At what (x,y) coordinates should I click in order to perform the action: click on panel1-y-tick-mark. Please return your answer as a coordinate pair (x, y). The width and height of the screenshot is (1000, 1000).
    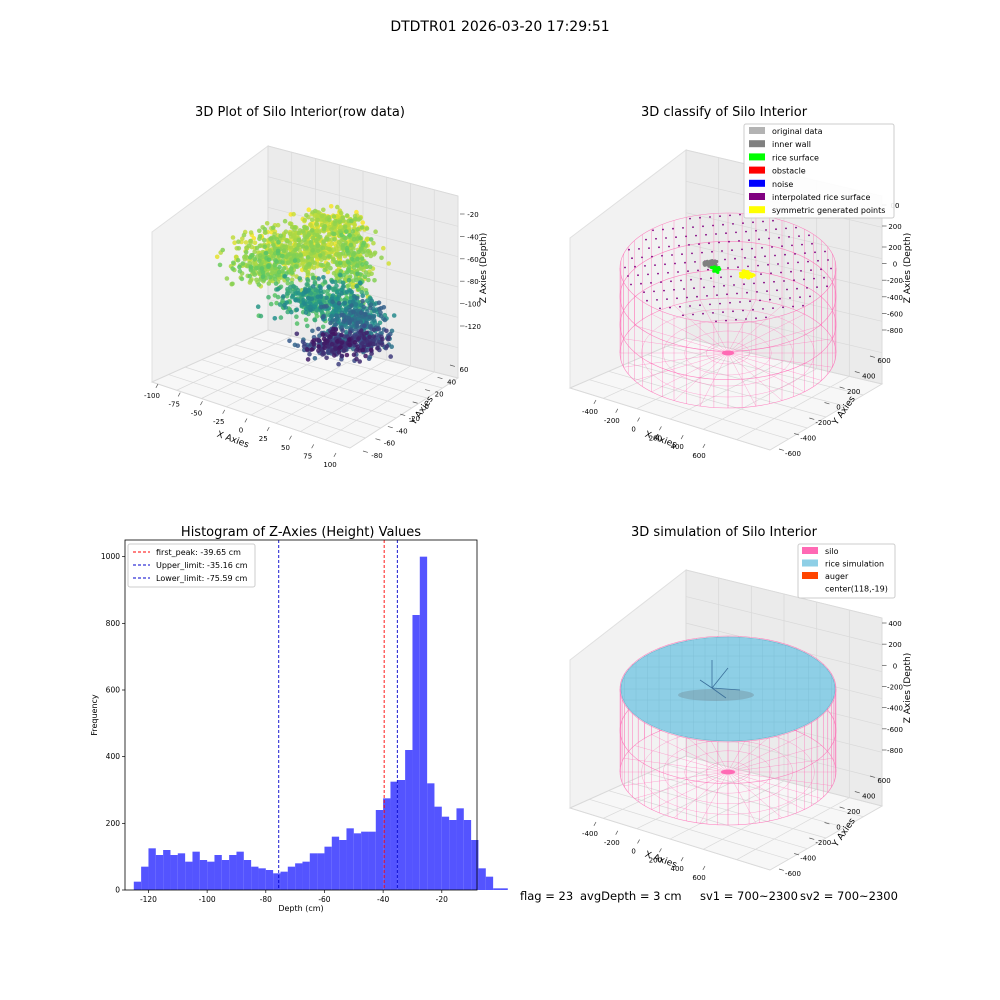
    Looking at the image, I should click on (378, 439).